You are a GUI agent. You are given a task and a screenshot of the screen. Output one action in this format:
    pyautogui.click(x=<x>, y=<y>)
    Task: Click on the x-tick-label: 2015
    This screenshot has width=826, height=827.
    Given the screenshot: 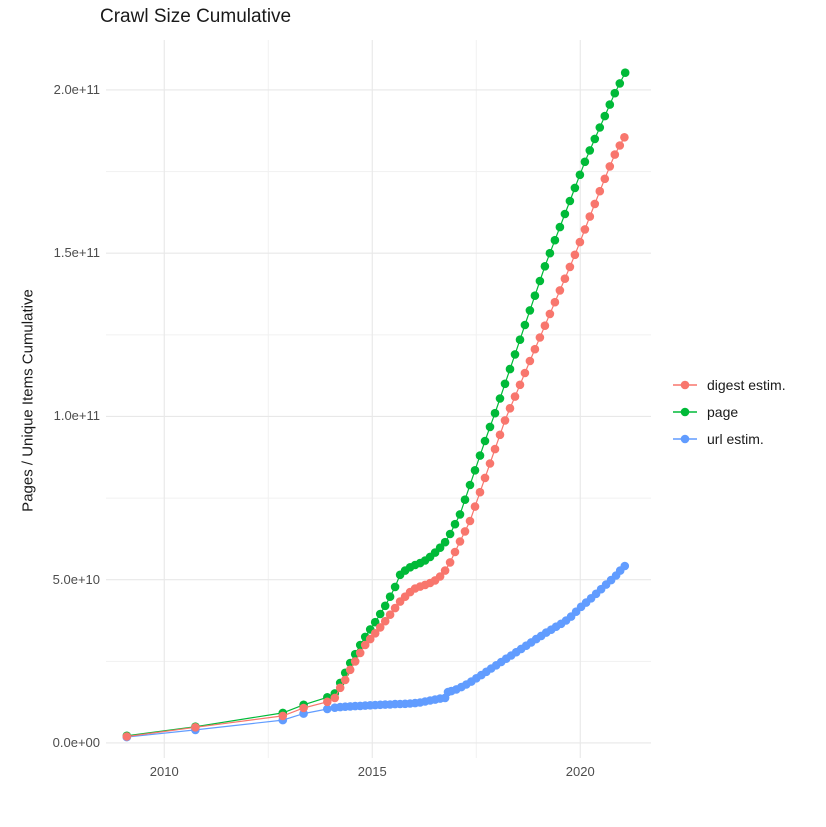 What is the action you would take?
    pyautogui.click(x=372, y=771)
    